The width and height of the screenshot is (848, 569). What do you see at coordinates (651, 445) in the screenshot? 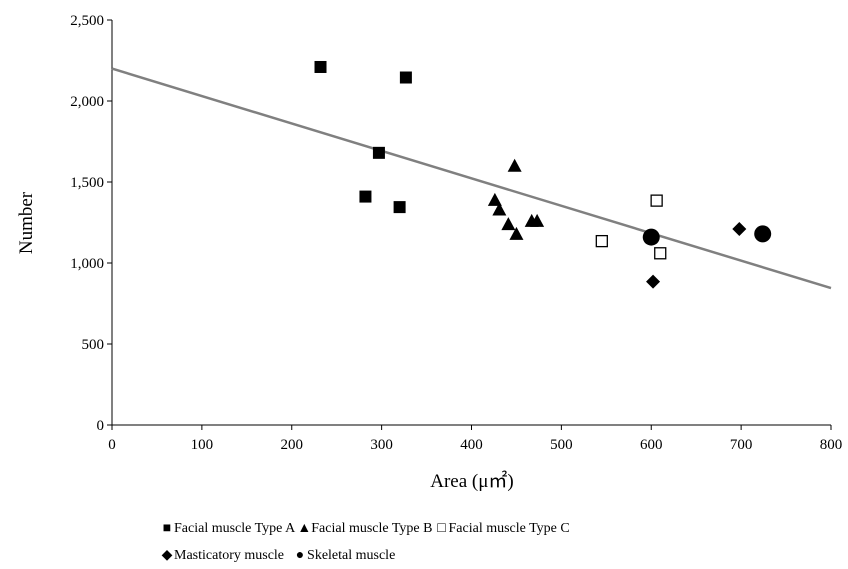
I see `x-tick-label: 600` at bounding box center [651, 445].